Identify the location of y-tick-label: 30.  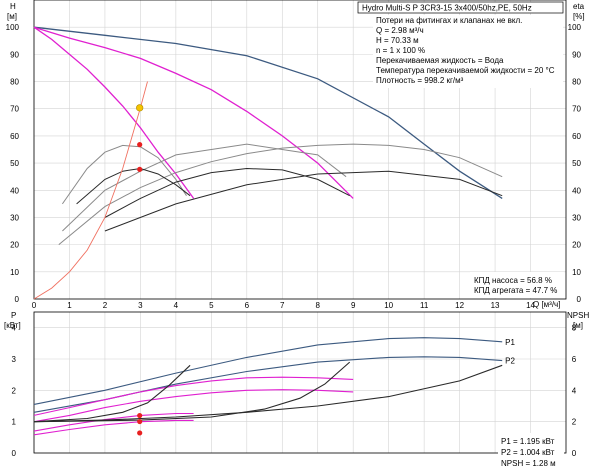
(14, 217).